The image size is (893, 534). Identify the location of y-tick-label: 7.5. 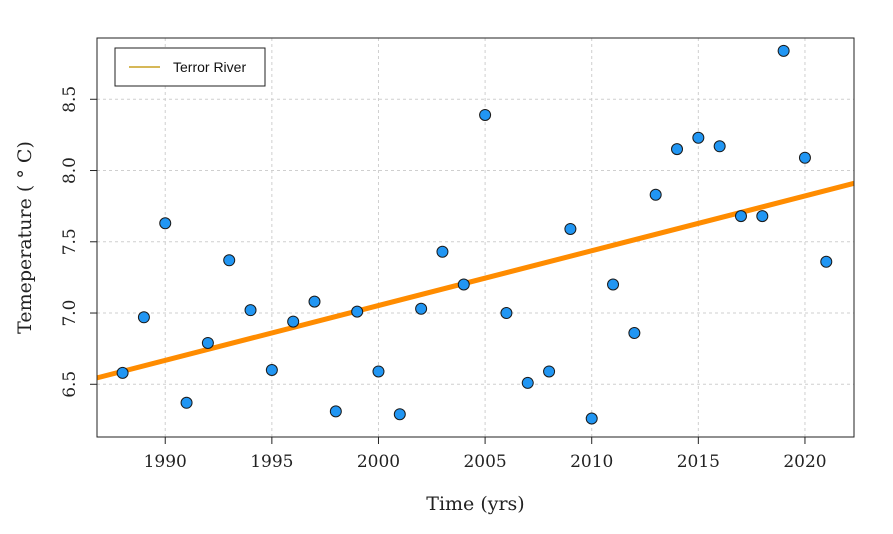
(70, 241).